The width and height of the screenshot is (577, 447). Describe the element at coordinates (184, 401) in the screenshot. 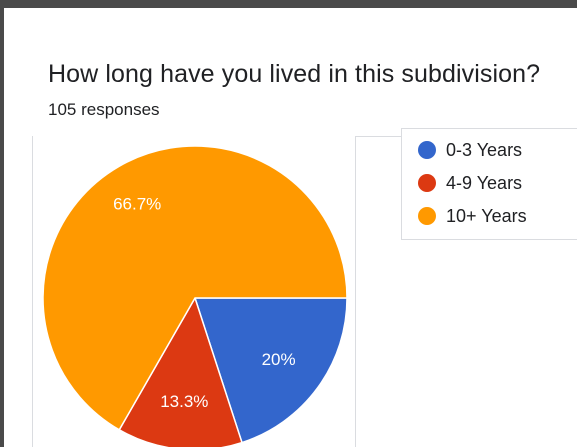

I see `slice-label: 13.3%` at that location.